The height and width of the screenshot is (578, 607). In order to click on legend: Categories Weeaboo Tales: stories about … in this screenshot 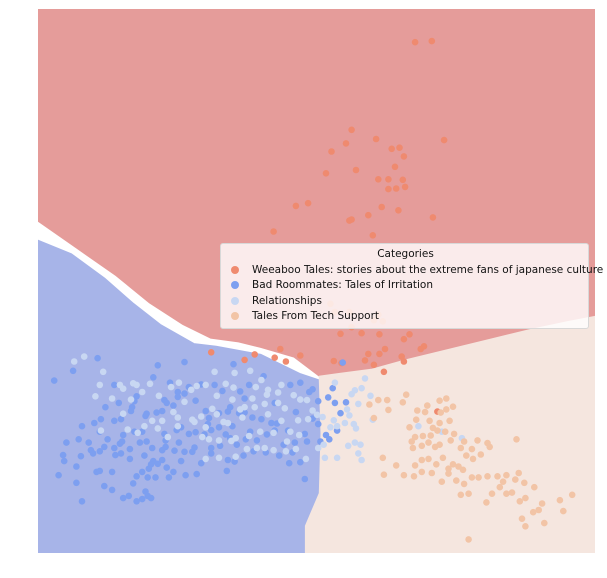, I will do `click(411, 286)`.